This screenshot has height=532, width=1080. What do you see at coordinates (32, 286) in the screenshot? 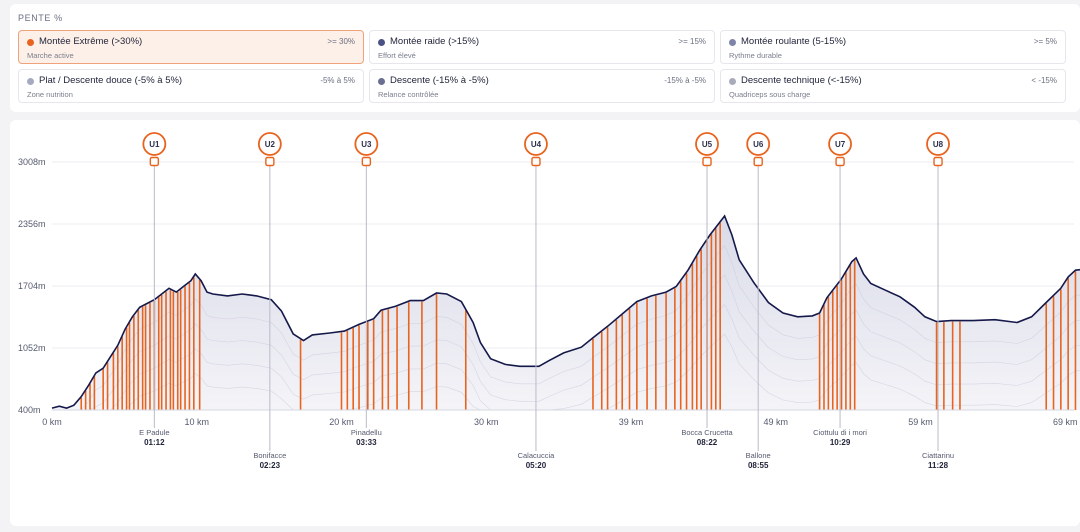
I see `y-tick-label: 1704m` at bounding box center [32, 286].